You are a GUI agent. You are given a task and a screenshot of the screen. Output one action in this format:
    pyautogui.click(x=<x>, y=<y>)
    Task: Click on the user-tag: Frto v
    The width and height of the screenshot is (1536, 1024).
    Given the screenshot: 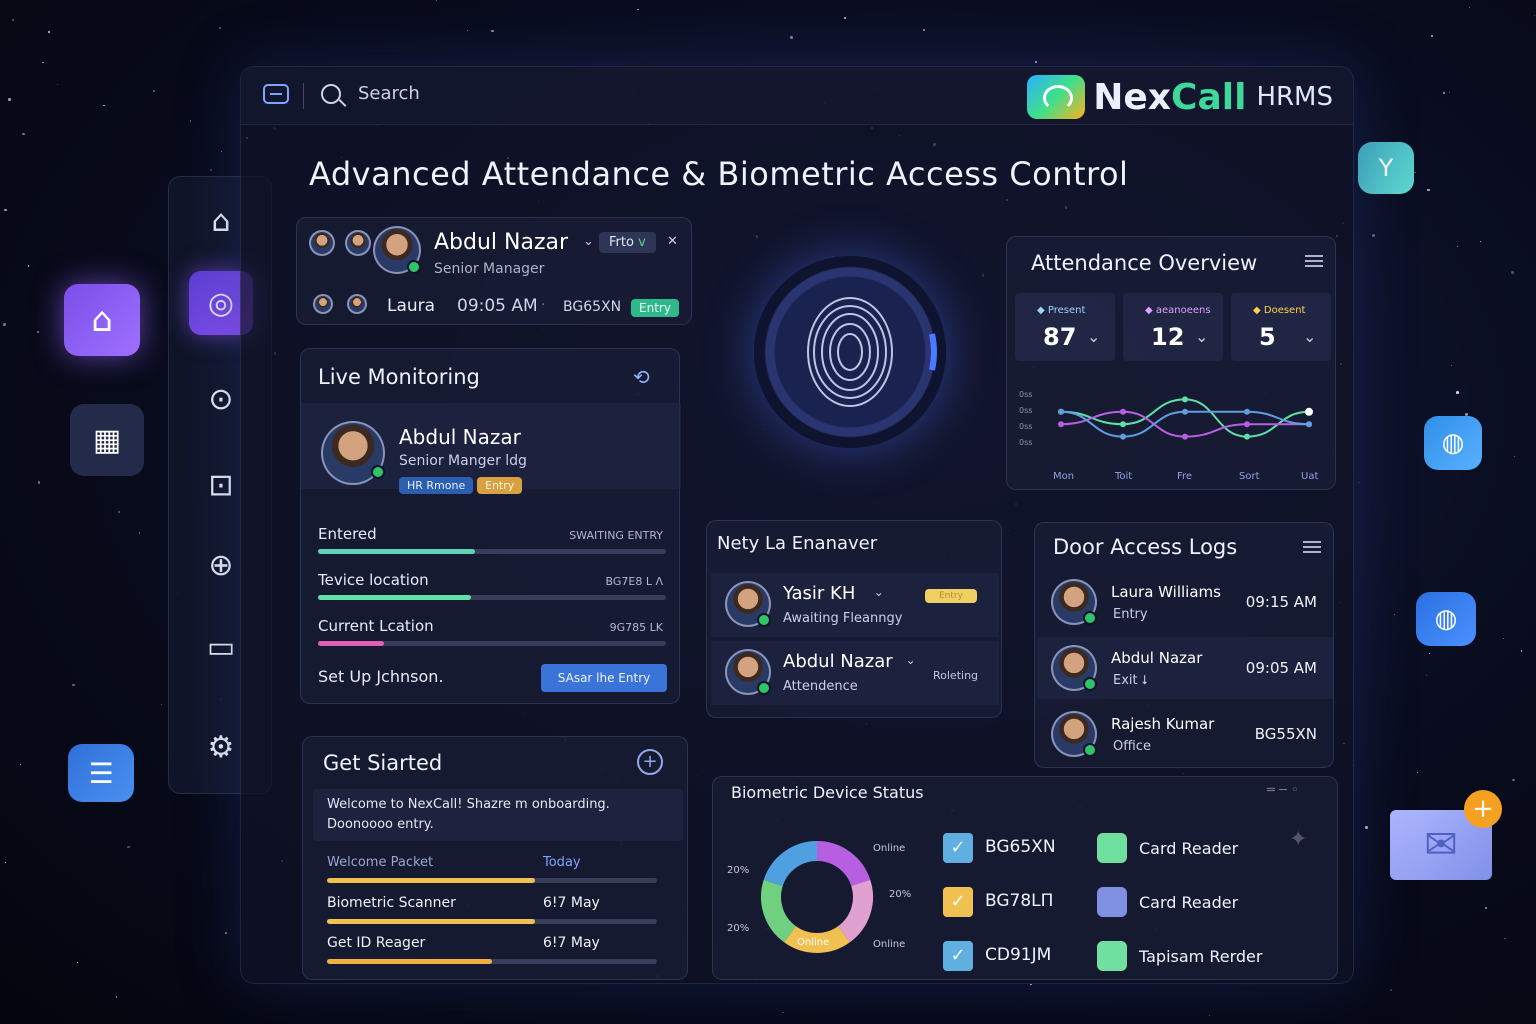 What is the action you would take?
    pyautogui.click(x=627, y=242)
    